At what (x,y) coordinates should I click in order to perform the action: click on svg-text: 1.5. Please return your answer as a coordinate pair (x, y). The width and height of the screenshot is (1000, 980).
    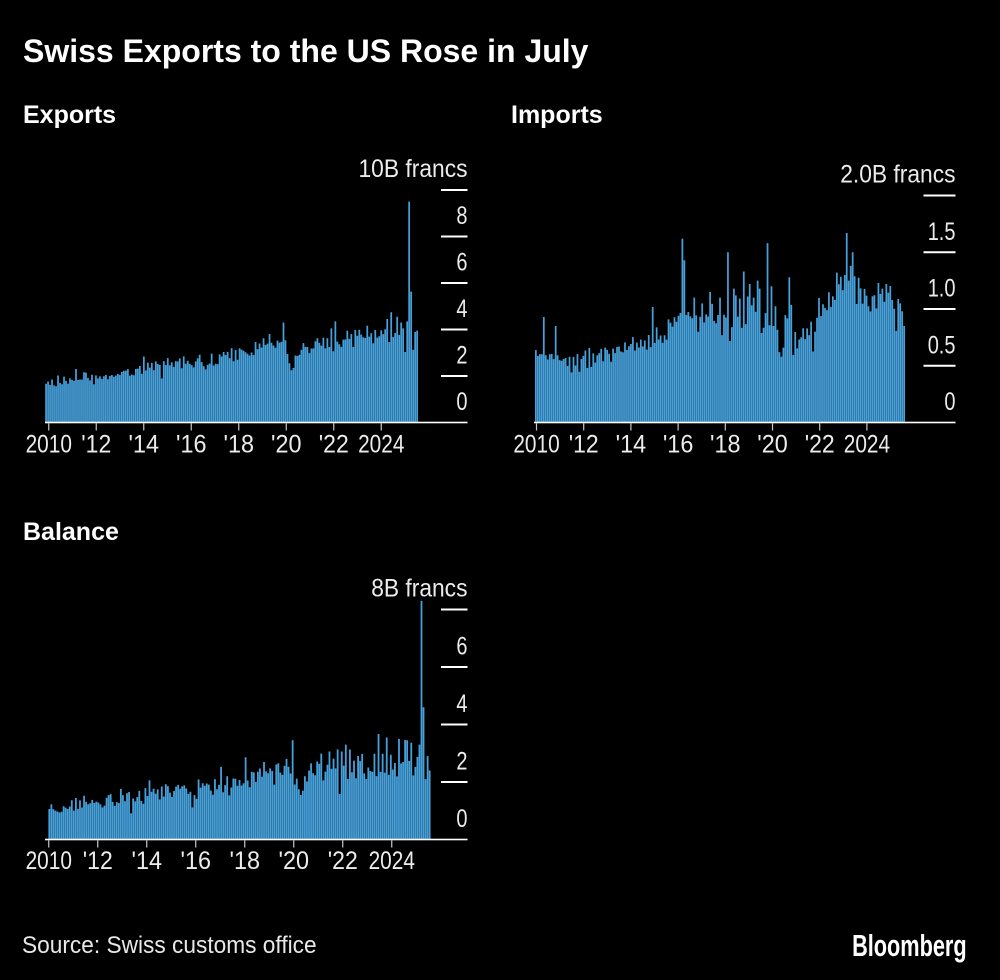
    Looking at the image, I should click on (942, 232).